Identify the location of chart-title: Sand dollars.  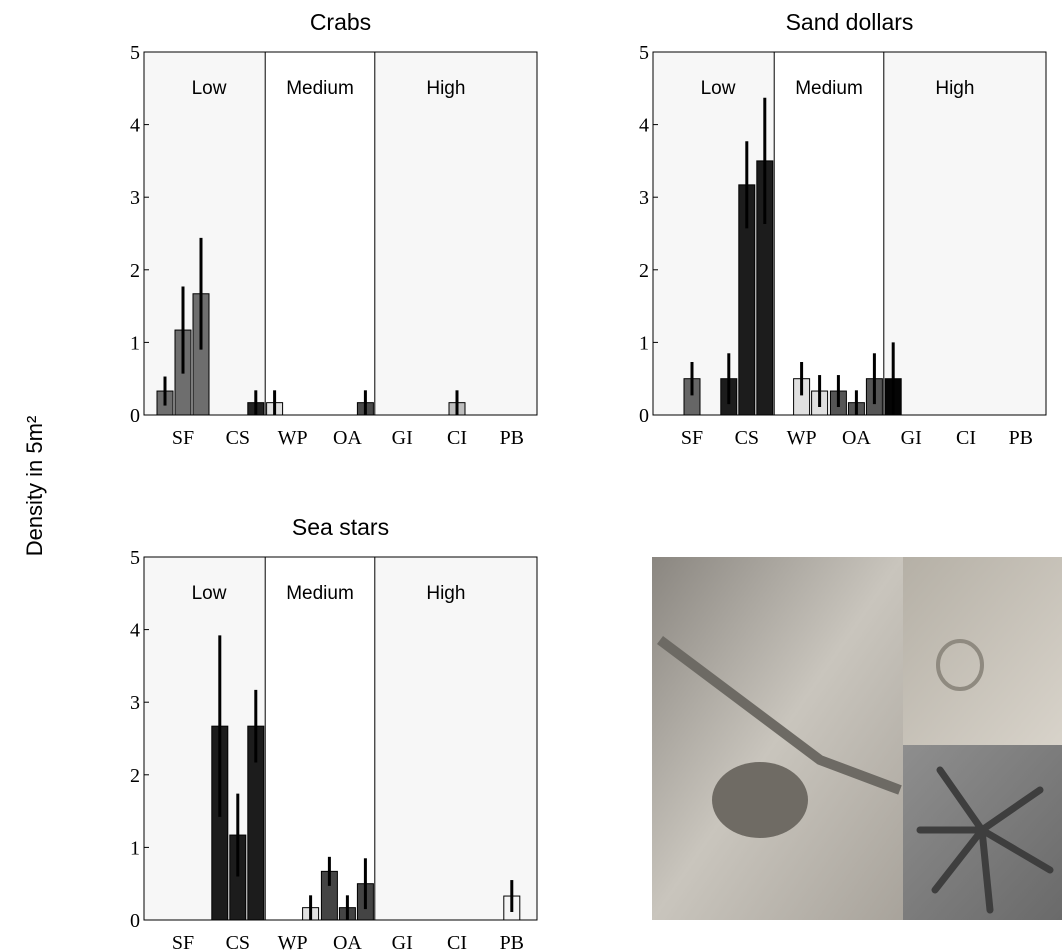
(850, 22).